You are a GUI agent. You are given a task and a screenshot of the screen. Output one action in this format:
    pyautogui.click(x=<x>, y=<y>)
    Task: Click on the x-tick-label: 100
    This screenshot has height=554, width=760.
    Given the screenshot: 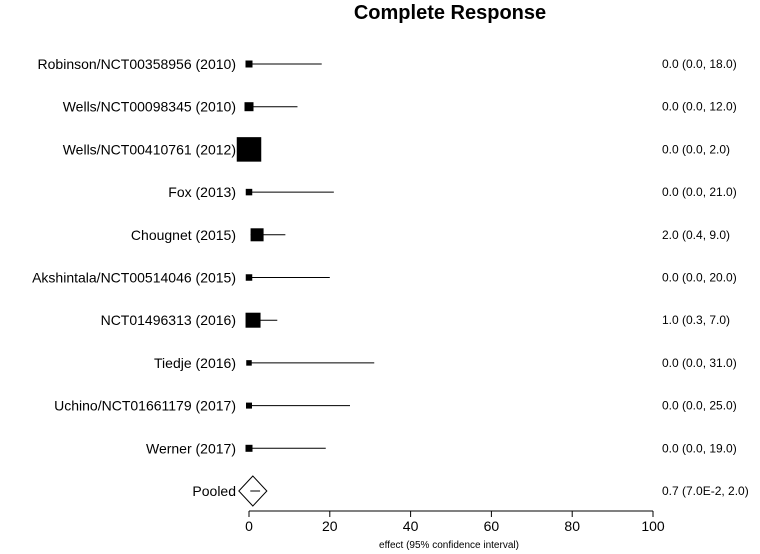 What is the action you would take?
    pyautogui.click(x=653, y=526)
    